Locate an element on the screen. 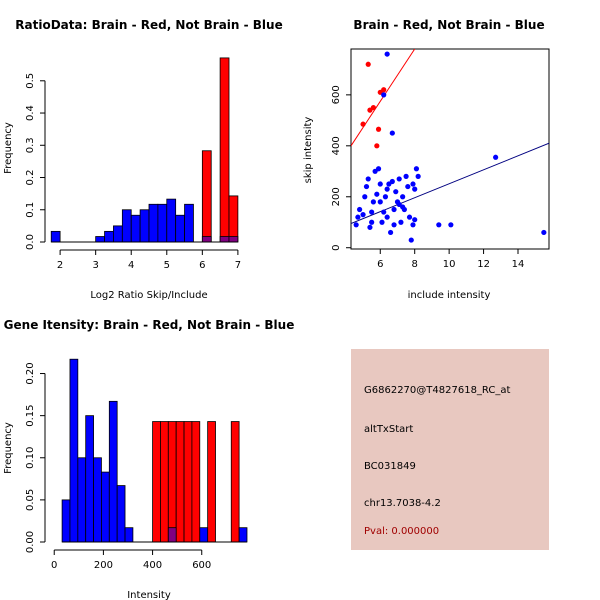 This screenshot has height=600, width=600. chart3-x-tick-label: 600 is located at coordinates (201, 565).